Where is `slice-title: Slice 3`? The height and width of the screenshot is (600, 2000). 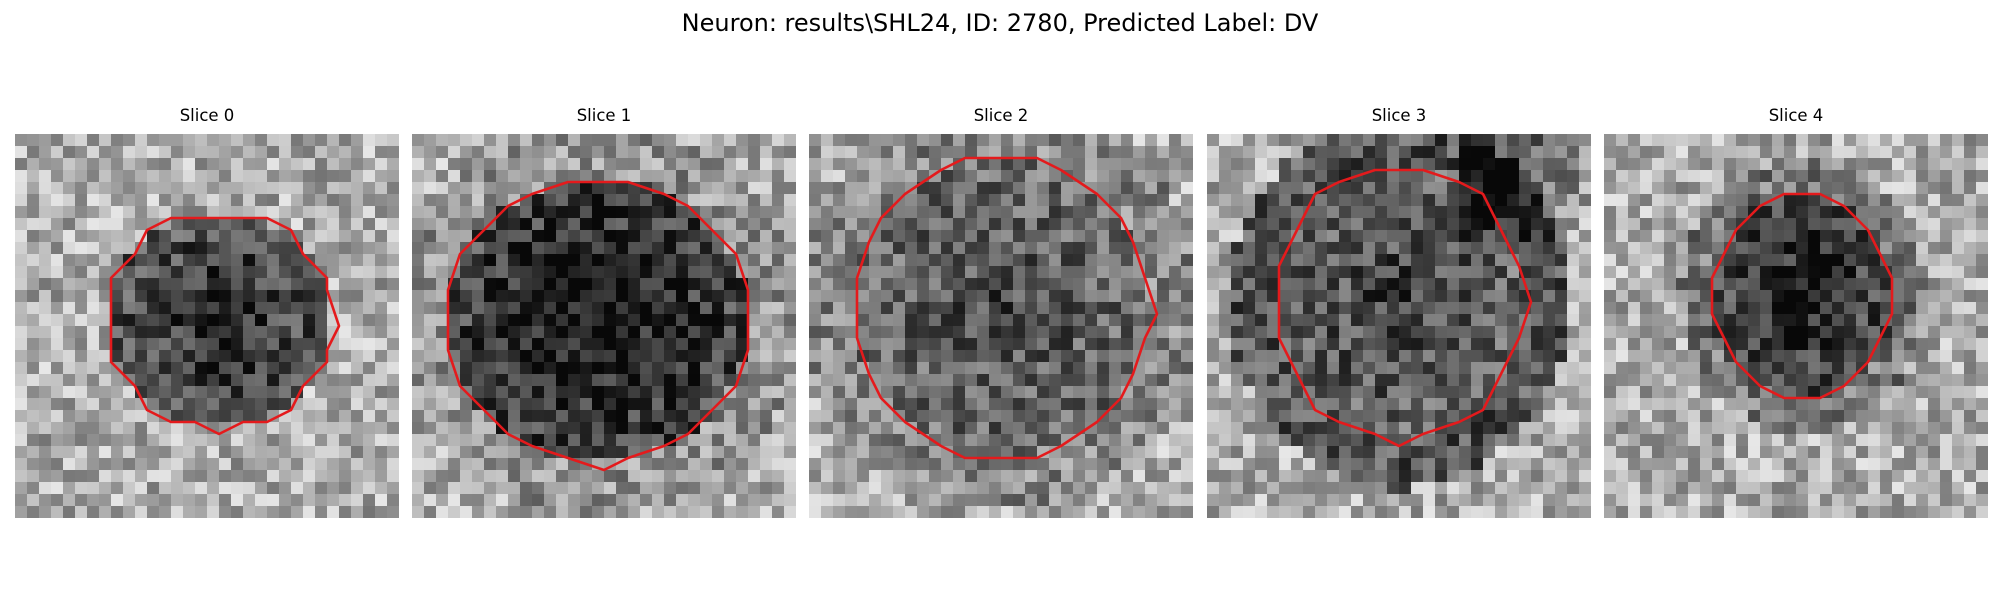 slice-title: Slice 3 is located at coordinates (1399, 115).